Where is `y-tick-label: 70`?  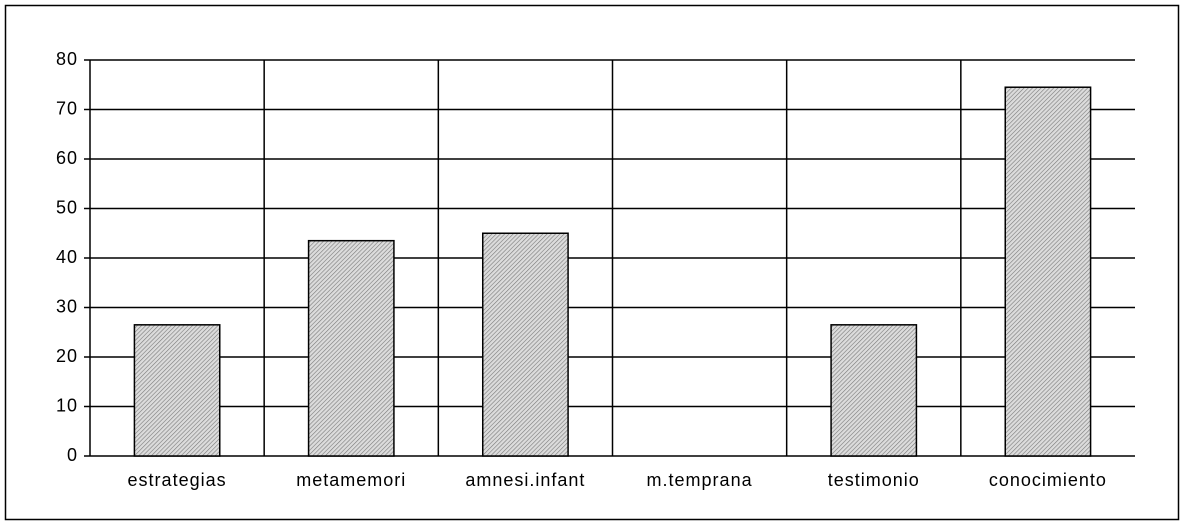
y-tick-label: 70 is located at coordinates (67, 108).